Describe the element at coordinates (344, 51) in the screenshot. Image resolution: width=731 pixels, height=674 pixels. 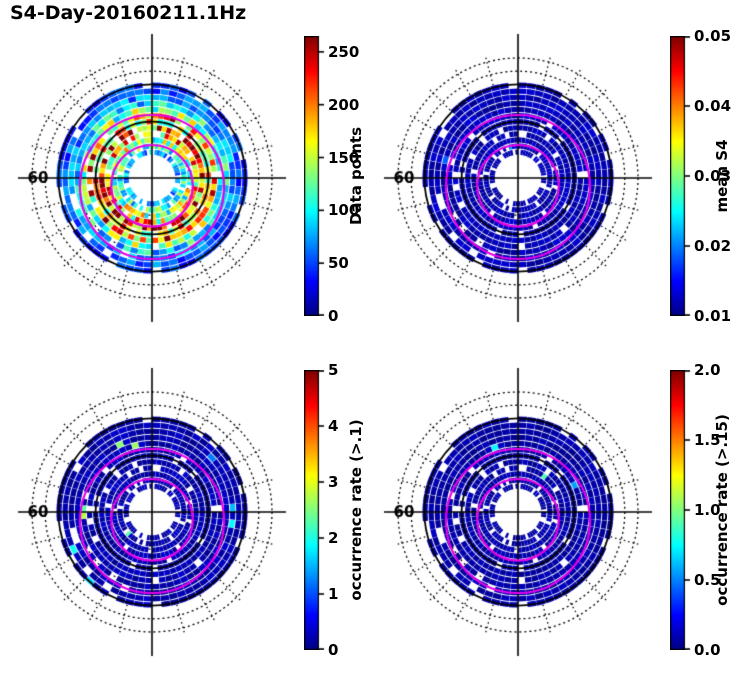
I see `colorbar-tick-label: 250` at that location.